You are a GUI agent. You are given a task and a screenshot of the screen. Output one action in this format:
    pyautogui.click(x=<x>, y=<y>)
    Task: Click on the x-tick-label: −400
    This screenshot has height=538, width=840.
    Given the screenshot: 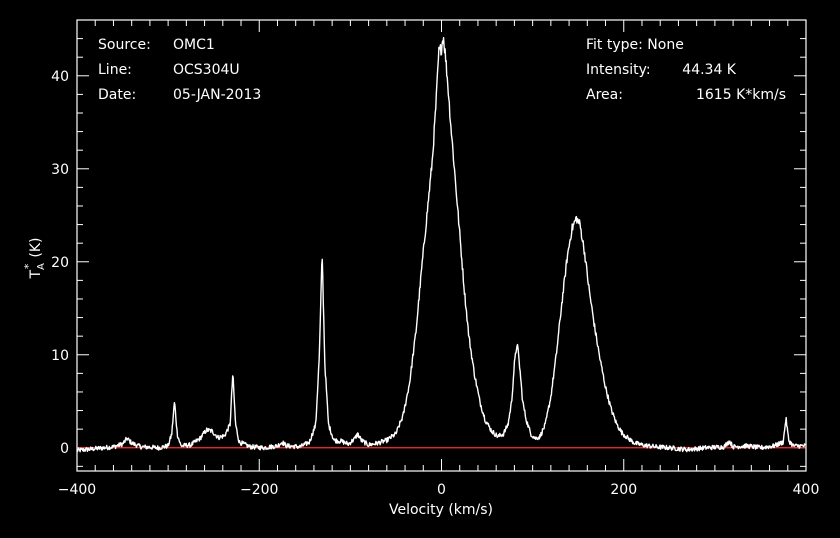 What is the action you would take?
    pyautogui.click(x=77, y=490)
    